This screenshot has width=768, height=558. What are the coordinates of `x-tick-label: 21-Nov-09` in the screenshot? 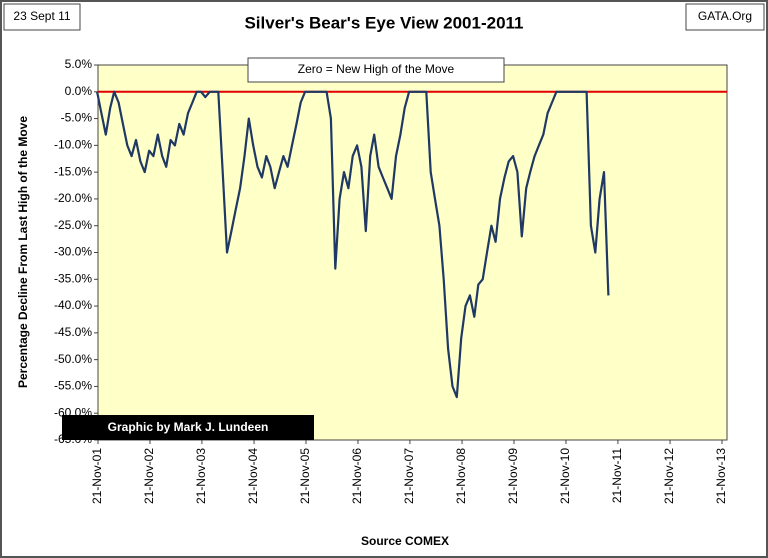 It's located at (513, 476).